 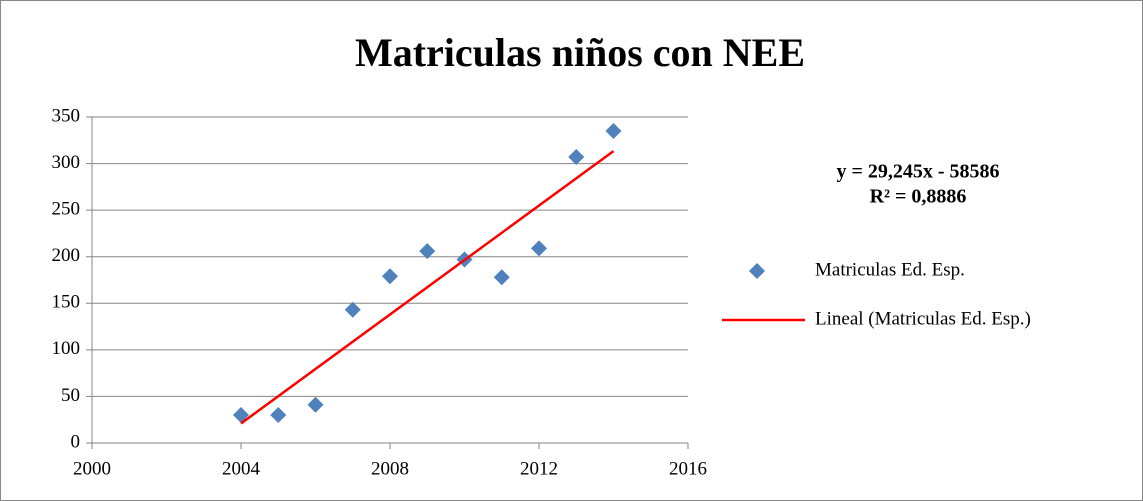 What do you see at coordinates (688, 468) in the screenshot?
I see `x-tick-label: 2016` at bounding box center [688, 468].